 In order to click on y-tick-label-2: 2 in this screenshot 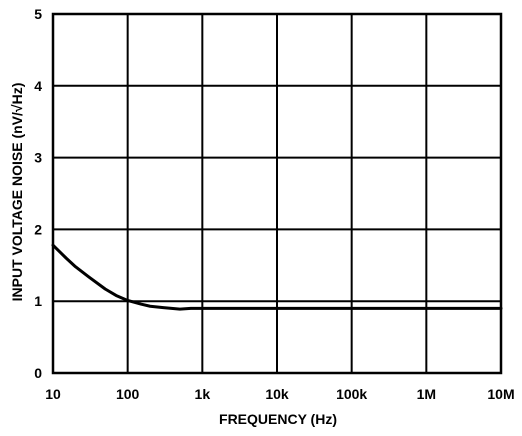, I will do `click(38, 229)`.